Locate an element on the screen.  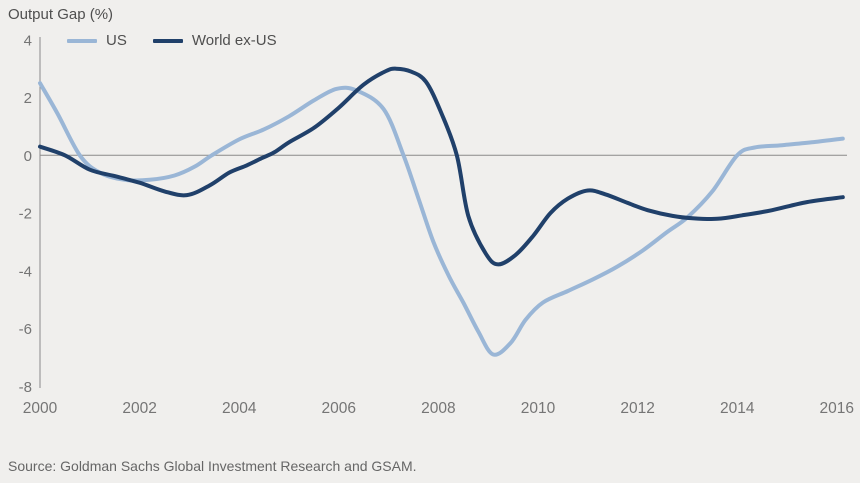
y-tick-label: -8 is located at coordinates (25, 387).